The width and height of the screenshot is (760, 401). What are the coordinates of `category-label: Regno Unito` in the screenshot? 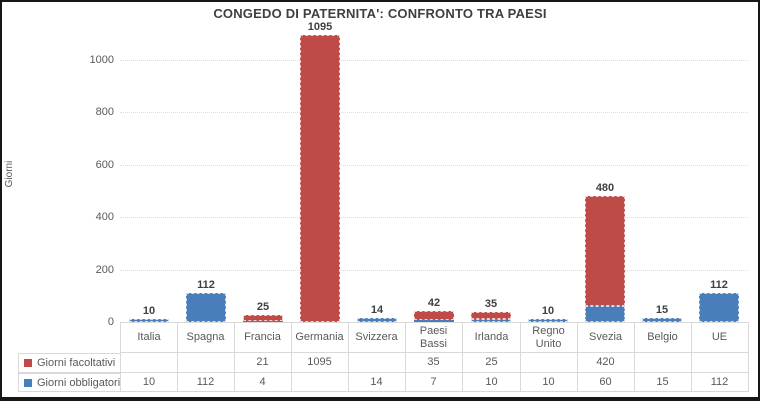 It's located at (549, 337).